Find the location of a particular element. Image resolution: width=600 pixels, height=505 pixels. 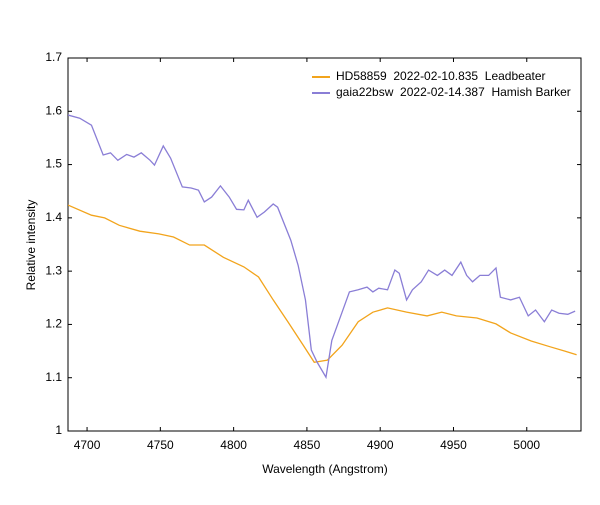

x-tick-label: 5000 is located at coordinates (526, 445).